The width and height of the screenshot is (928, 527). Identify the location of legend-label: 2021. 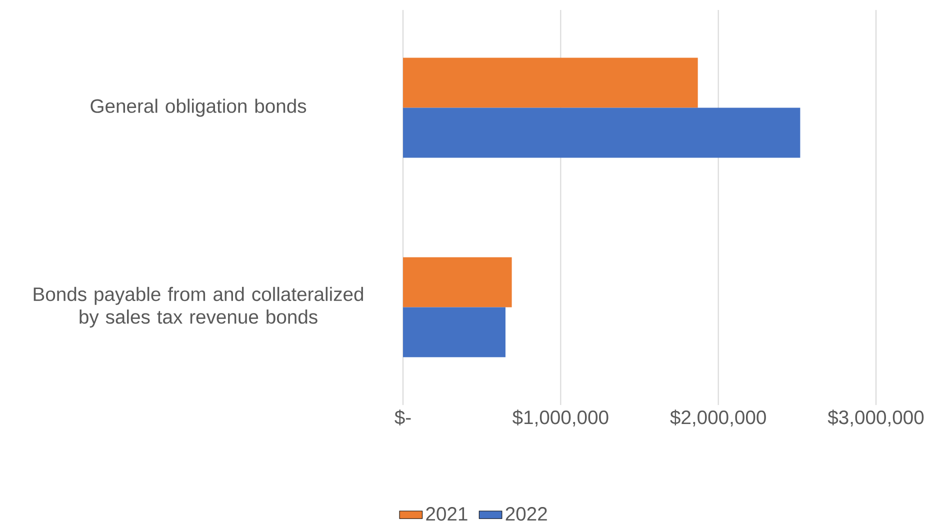
(447, 514).